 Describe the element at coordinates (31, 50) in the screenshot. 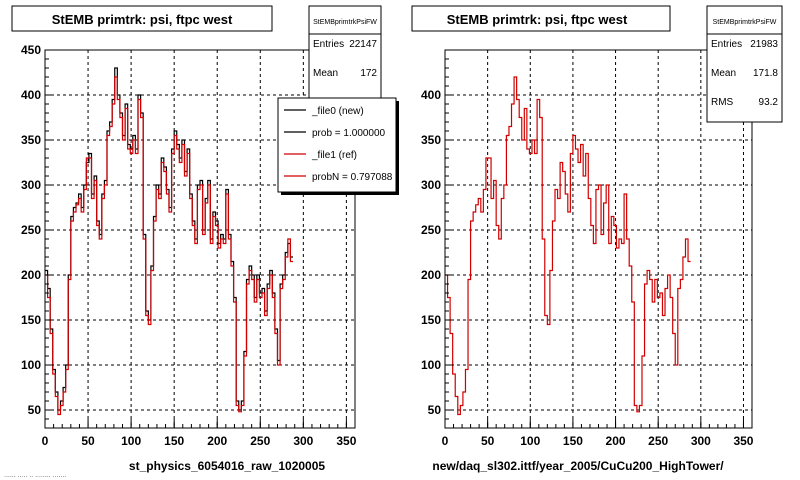

I see `y-tick-label: 450` at that location.